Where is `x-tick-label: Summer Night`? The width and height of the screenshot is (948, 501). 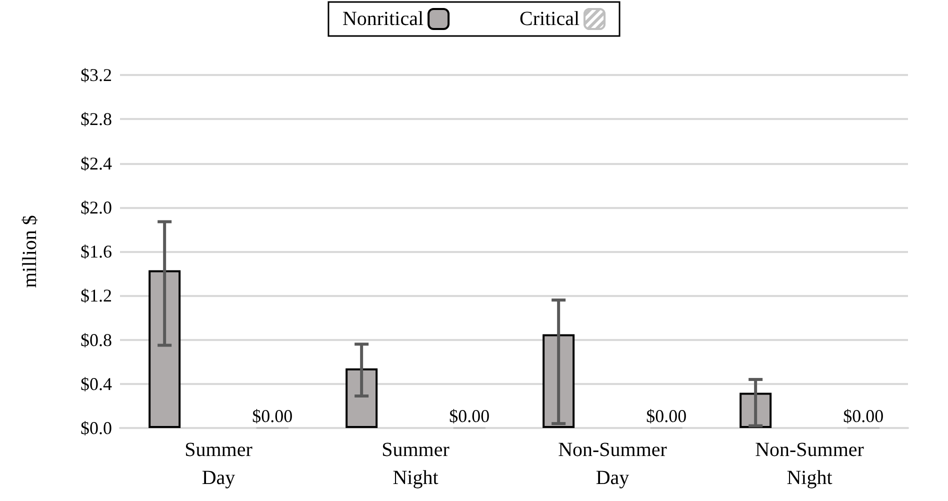
x-tick-label: Summer Night is located at coordinates (416, 464).